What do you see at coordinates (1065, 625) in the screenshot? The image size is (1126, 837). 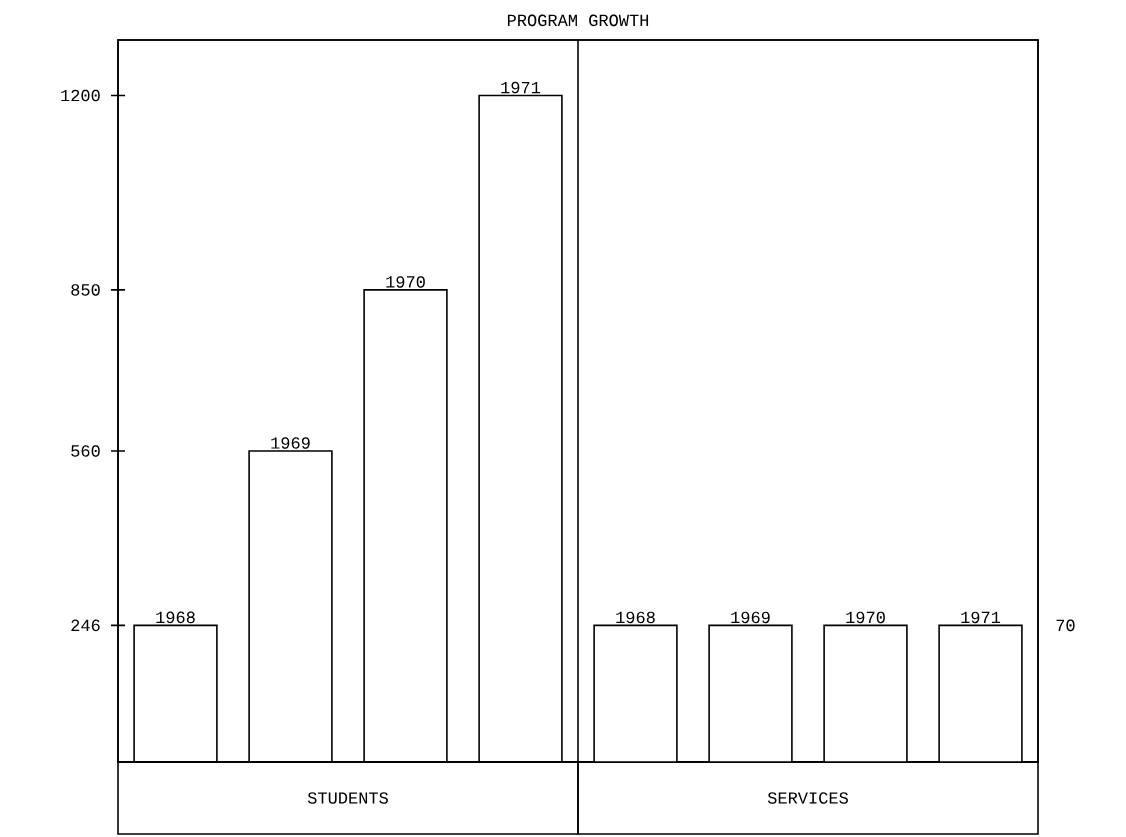 I see `y2-tick-label: 70` at bounding box center [1065, 625].